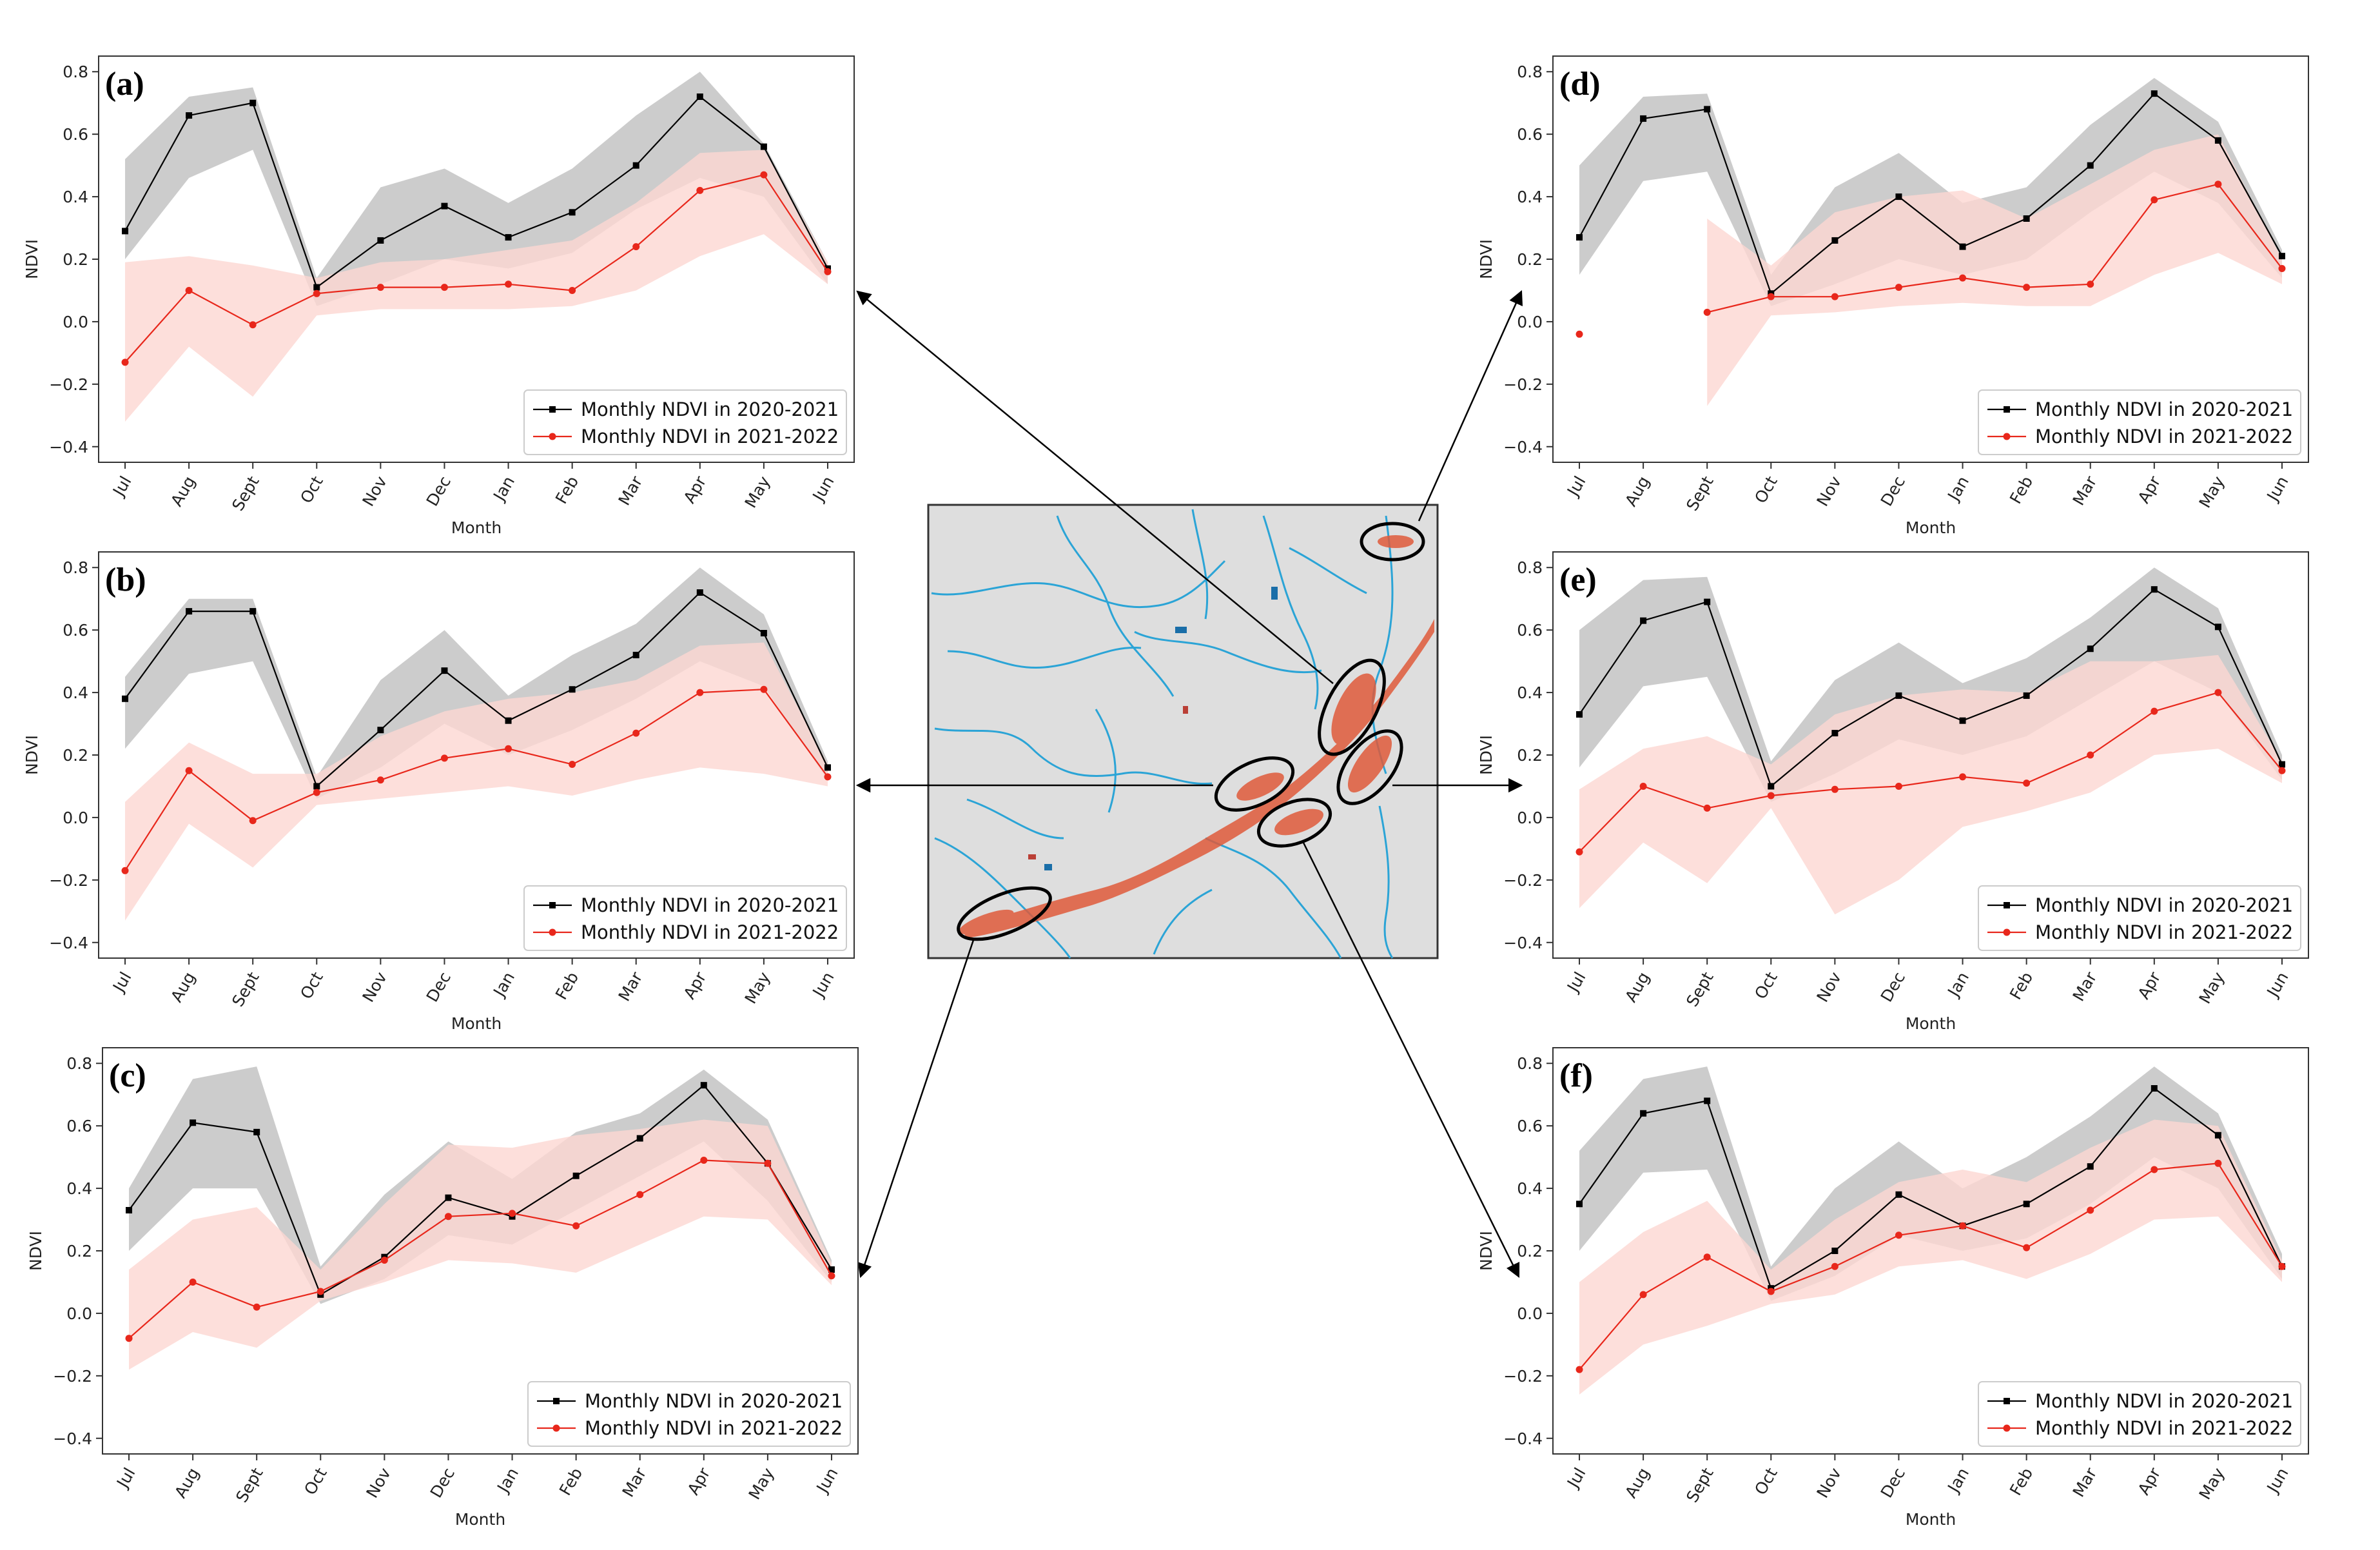 The height and width of the screenshot is (1550, 2380). I want to click on y-tick-label: 0.8, so click(75, 72).